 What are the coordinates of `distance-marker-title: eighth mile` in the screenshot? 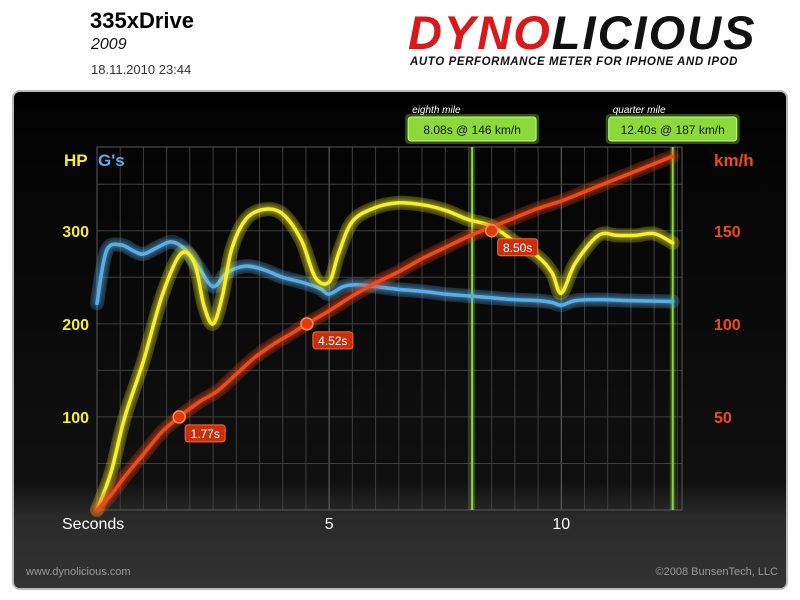 It's located at (436, 110).